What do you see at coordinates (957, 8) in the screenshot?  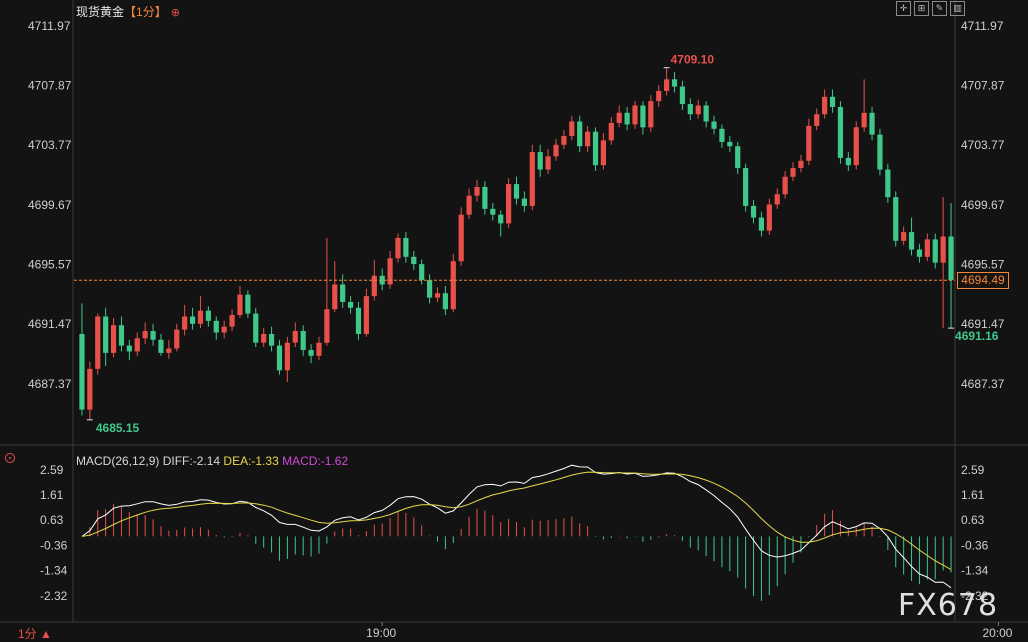 I see `toggle-icon: ▥` at bounding box center [957, 8].